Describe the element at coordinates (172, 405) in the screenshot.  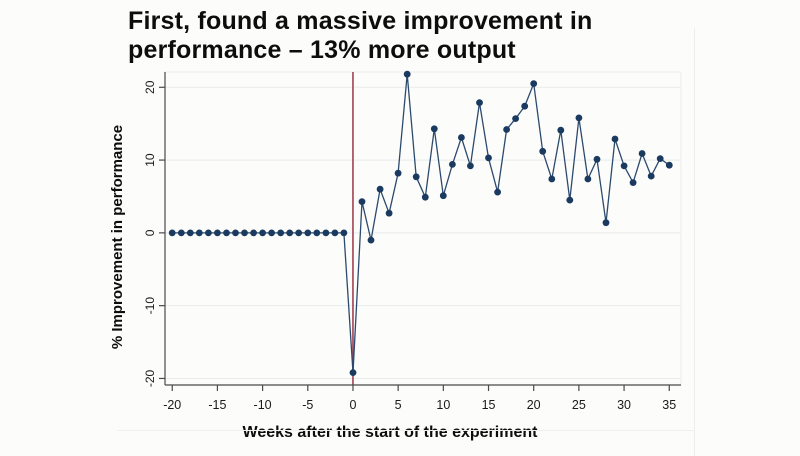
I see `x-tick-label: -20` at that location.